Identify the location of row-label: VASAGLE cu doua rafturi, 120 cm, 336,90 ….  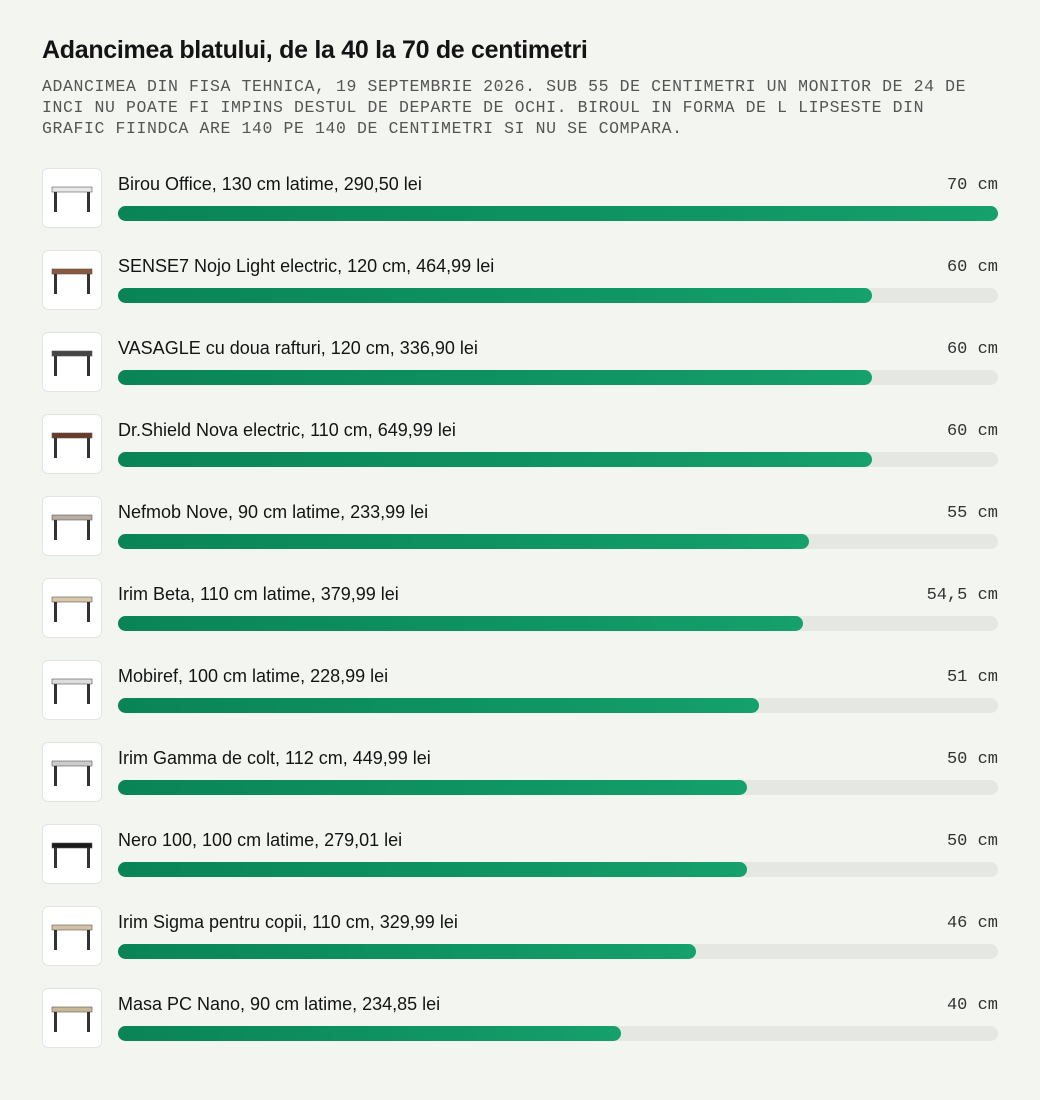
(298, 348).